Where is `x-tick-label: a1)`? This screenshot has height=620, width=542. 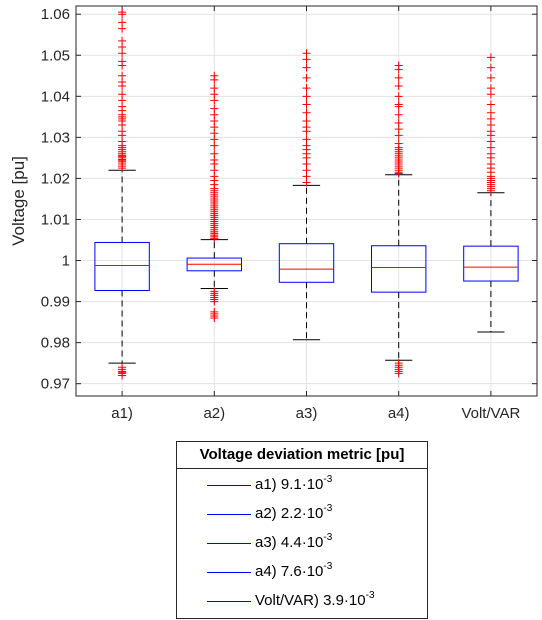
x-tick-label: a1) is located at coordinates (122, 413).